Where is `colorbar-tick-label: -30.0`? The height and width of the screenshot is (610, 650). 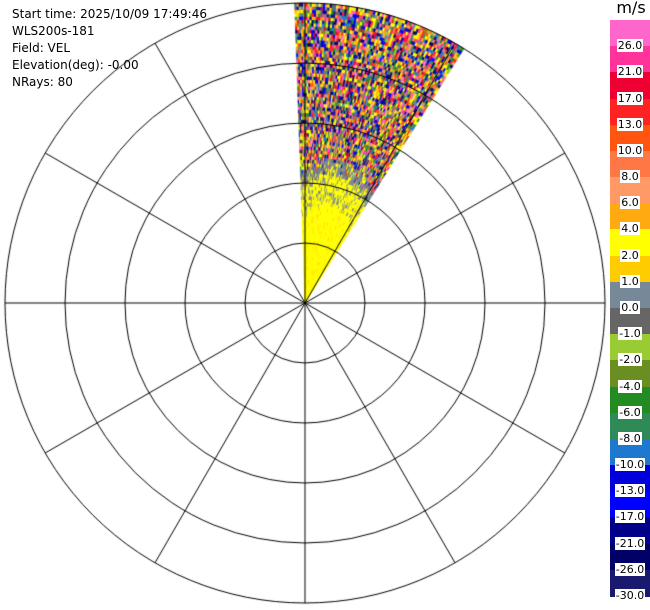
colorbar-tick-label: -30.0 is located at coordinates (630, 595).